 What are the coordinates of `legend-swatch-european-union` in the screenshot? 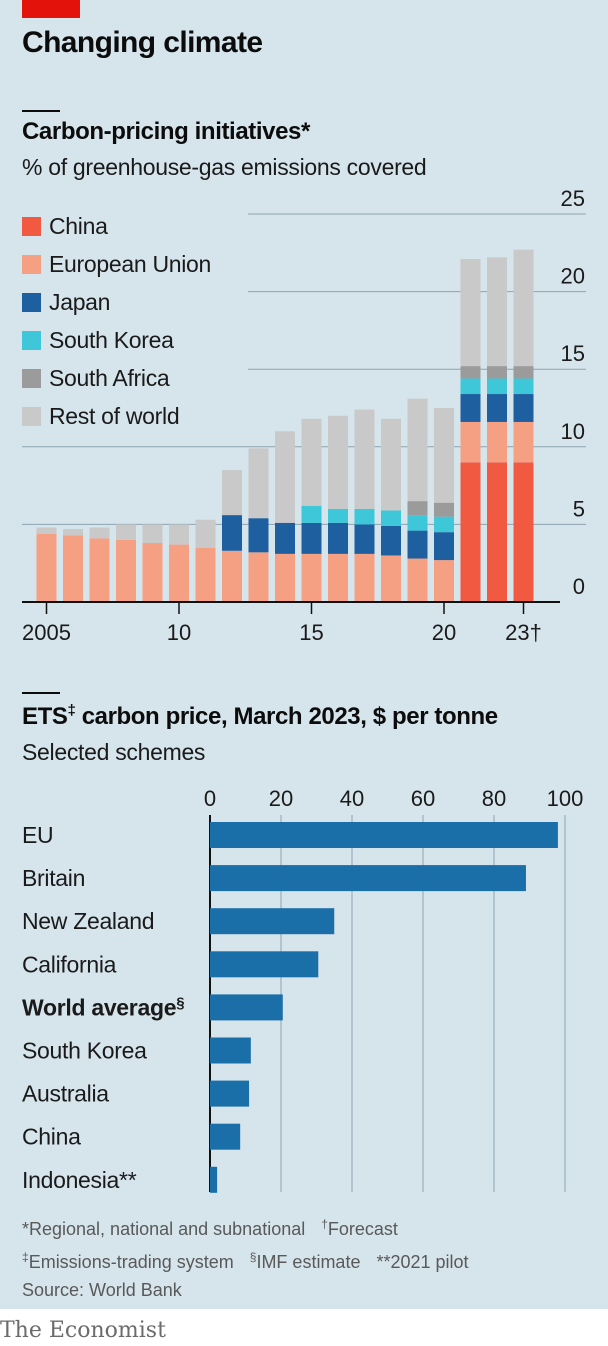 It's located at (31, 264).